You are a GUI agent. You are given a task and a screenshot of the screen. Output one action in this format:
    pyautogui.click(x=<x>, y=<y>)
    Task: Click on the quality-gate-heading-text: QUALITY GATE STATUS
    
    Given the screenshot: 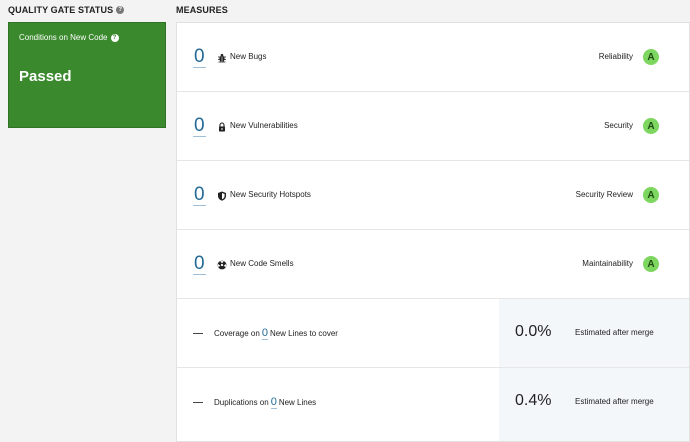 What is the action you would take?
    pyautogui.click(x=61, y=10)
    